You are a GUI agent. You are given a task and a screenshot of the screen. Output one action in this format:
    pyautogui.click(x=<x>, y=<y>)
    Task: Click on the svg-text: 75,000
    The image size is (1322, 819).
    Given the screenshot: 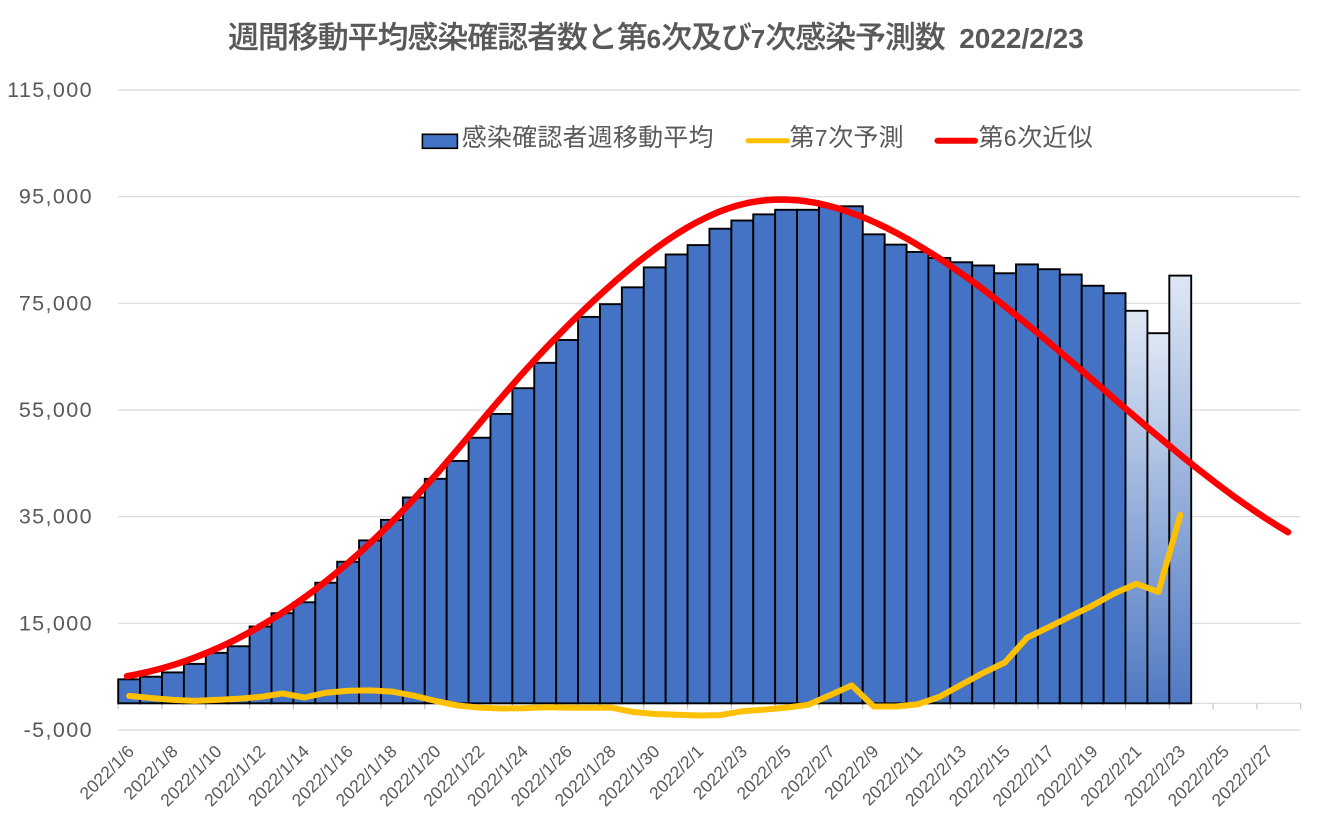 What is the action you would take?
    pyautogui.click(x=56, y=303)
    